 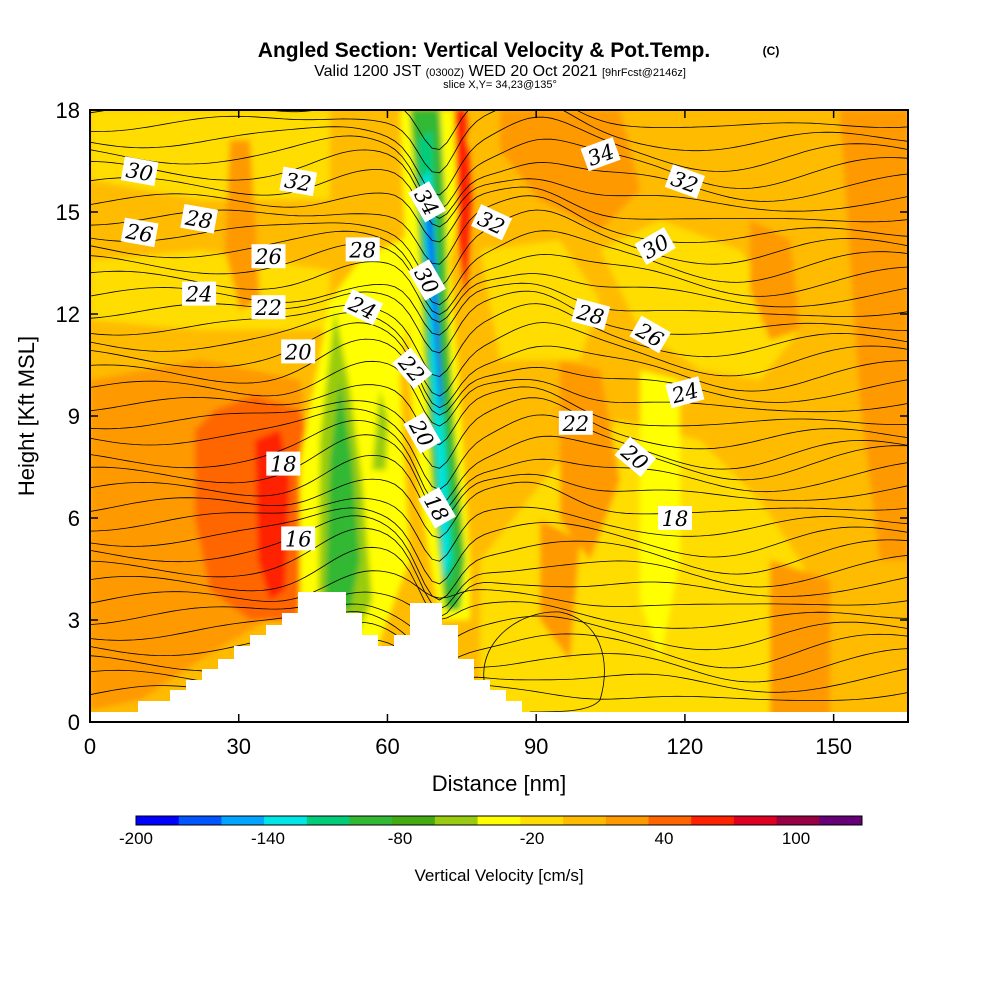 I want to click on terrain, so click(x=499, y=657).